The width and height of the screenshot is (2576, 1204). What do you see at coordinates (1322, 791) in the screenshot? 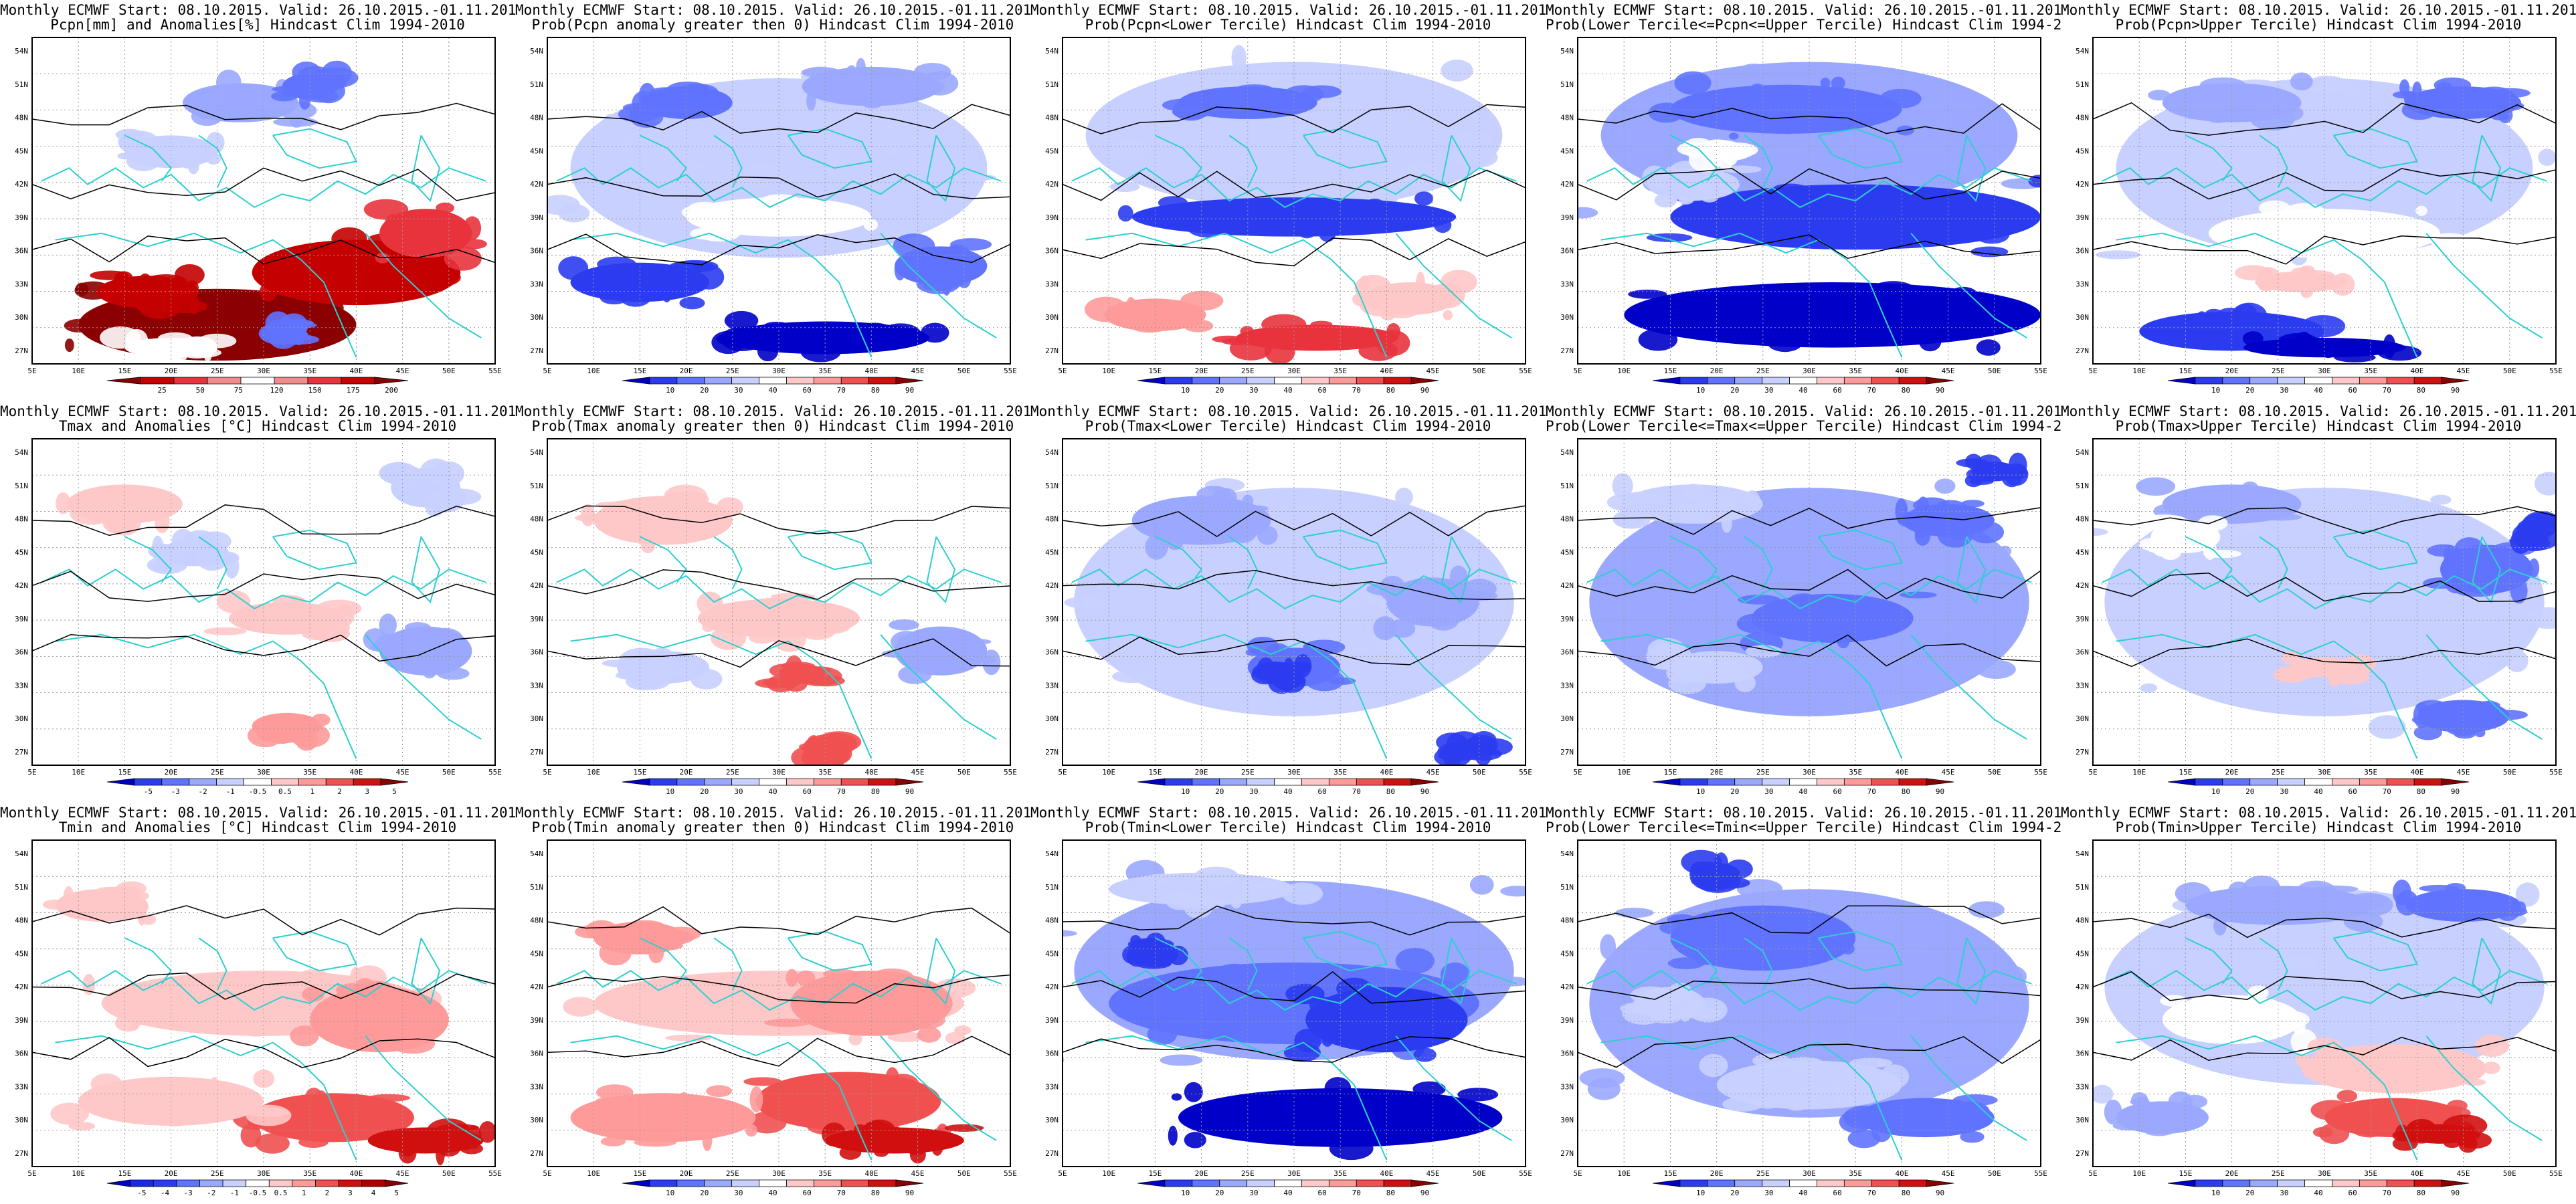
I see `colorbar-label: 60` at bounding box center [1322, 791].